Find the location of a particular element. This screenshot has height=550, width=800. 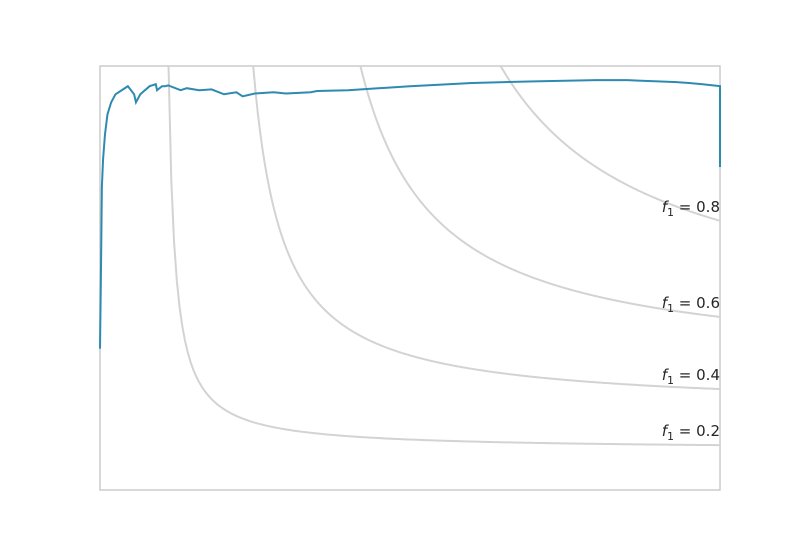

iso-f1-label-0-4: f1 = 0.4 is located at coordinates (691, 376).